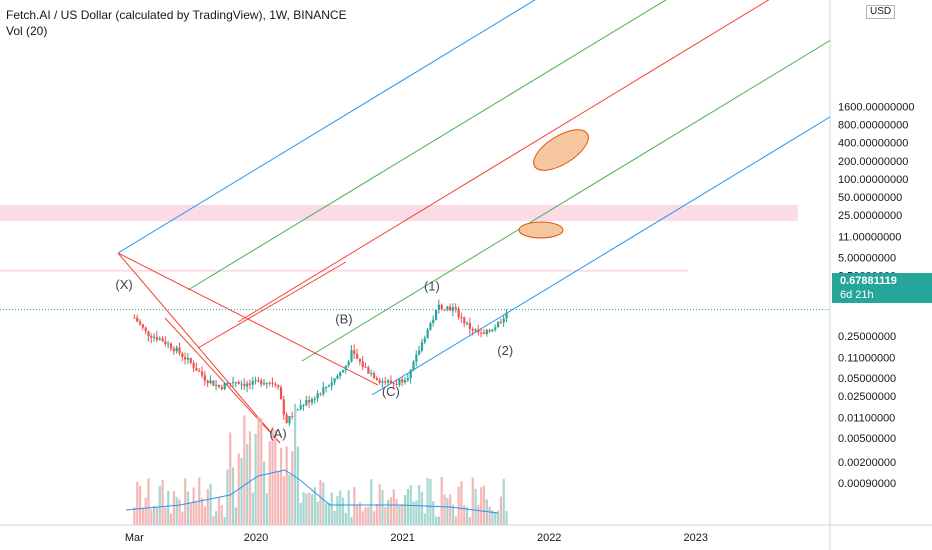  What do you see at coordinates (881, 12) in the screenshot?
I see `currency-label: USD` at bounding box center [881, 12].